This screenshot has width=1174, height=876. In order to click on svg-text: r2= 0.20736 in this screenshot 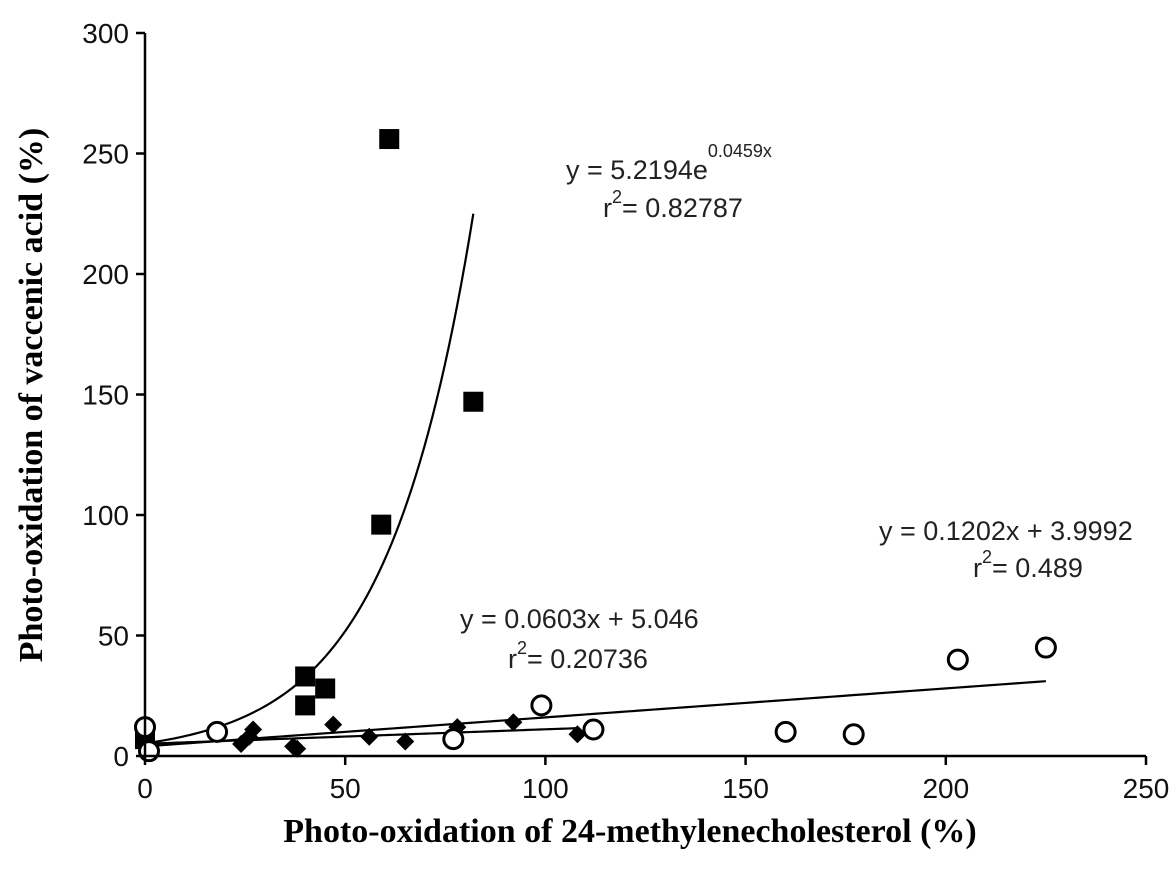, I will do `click(578, 656)`.